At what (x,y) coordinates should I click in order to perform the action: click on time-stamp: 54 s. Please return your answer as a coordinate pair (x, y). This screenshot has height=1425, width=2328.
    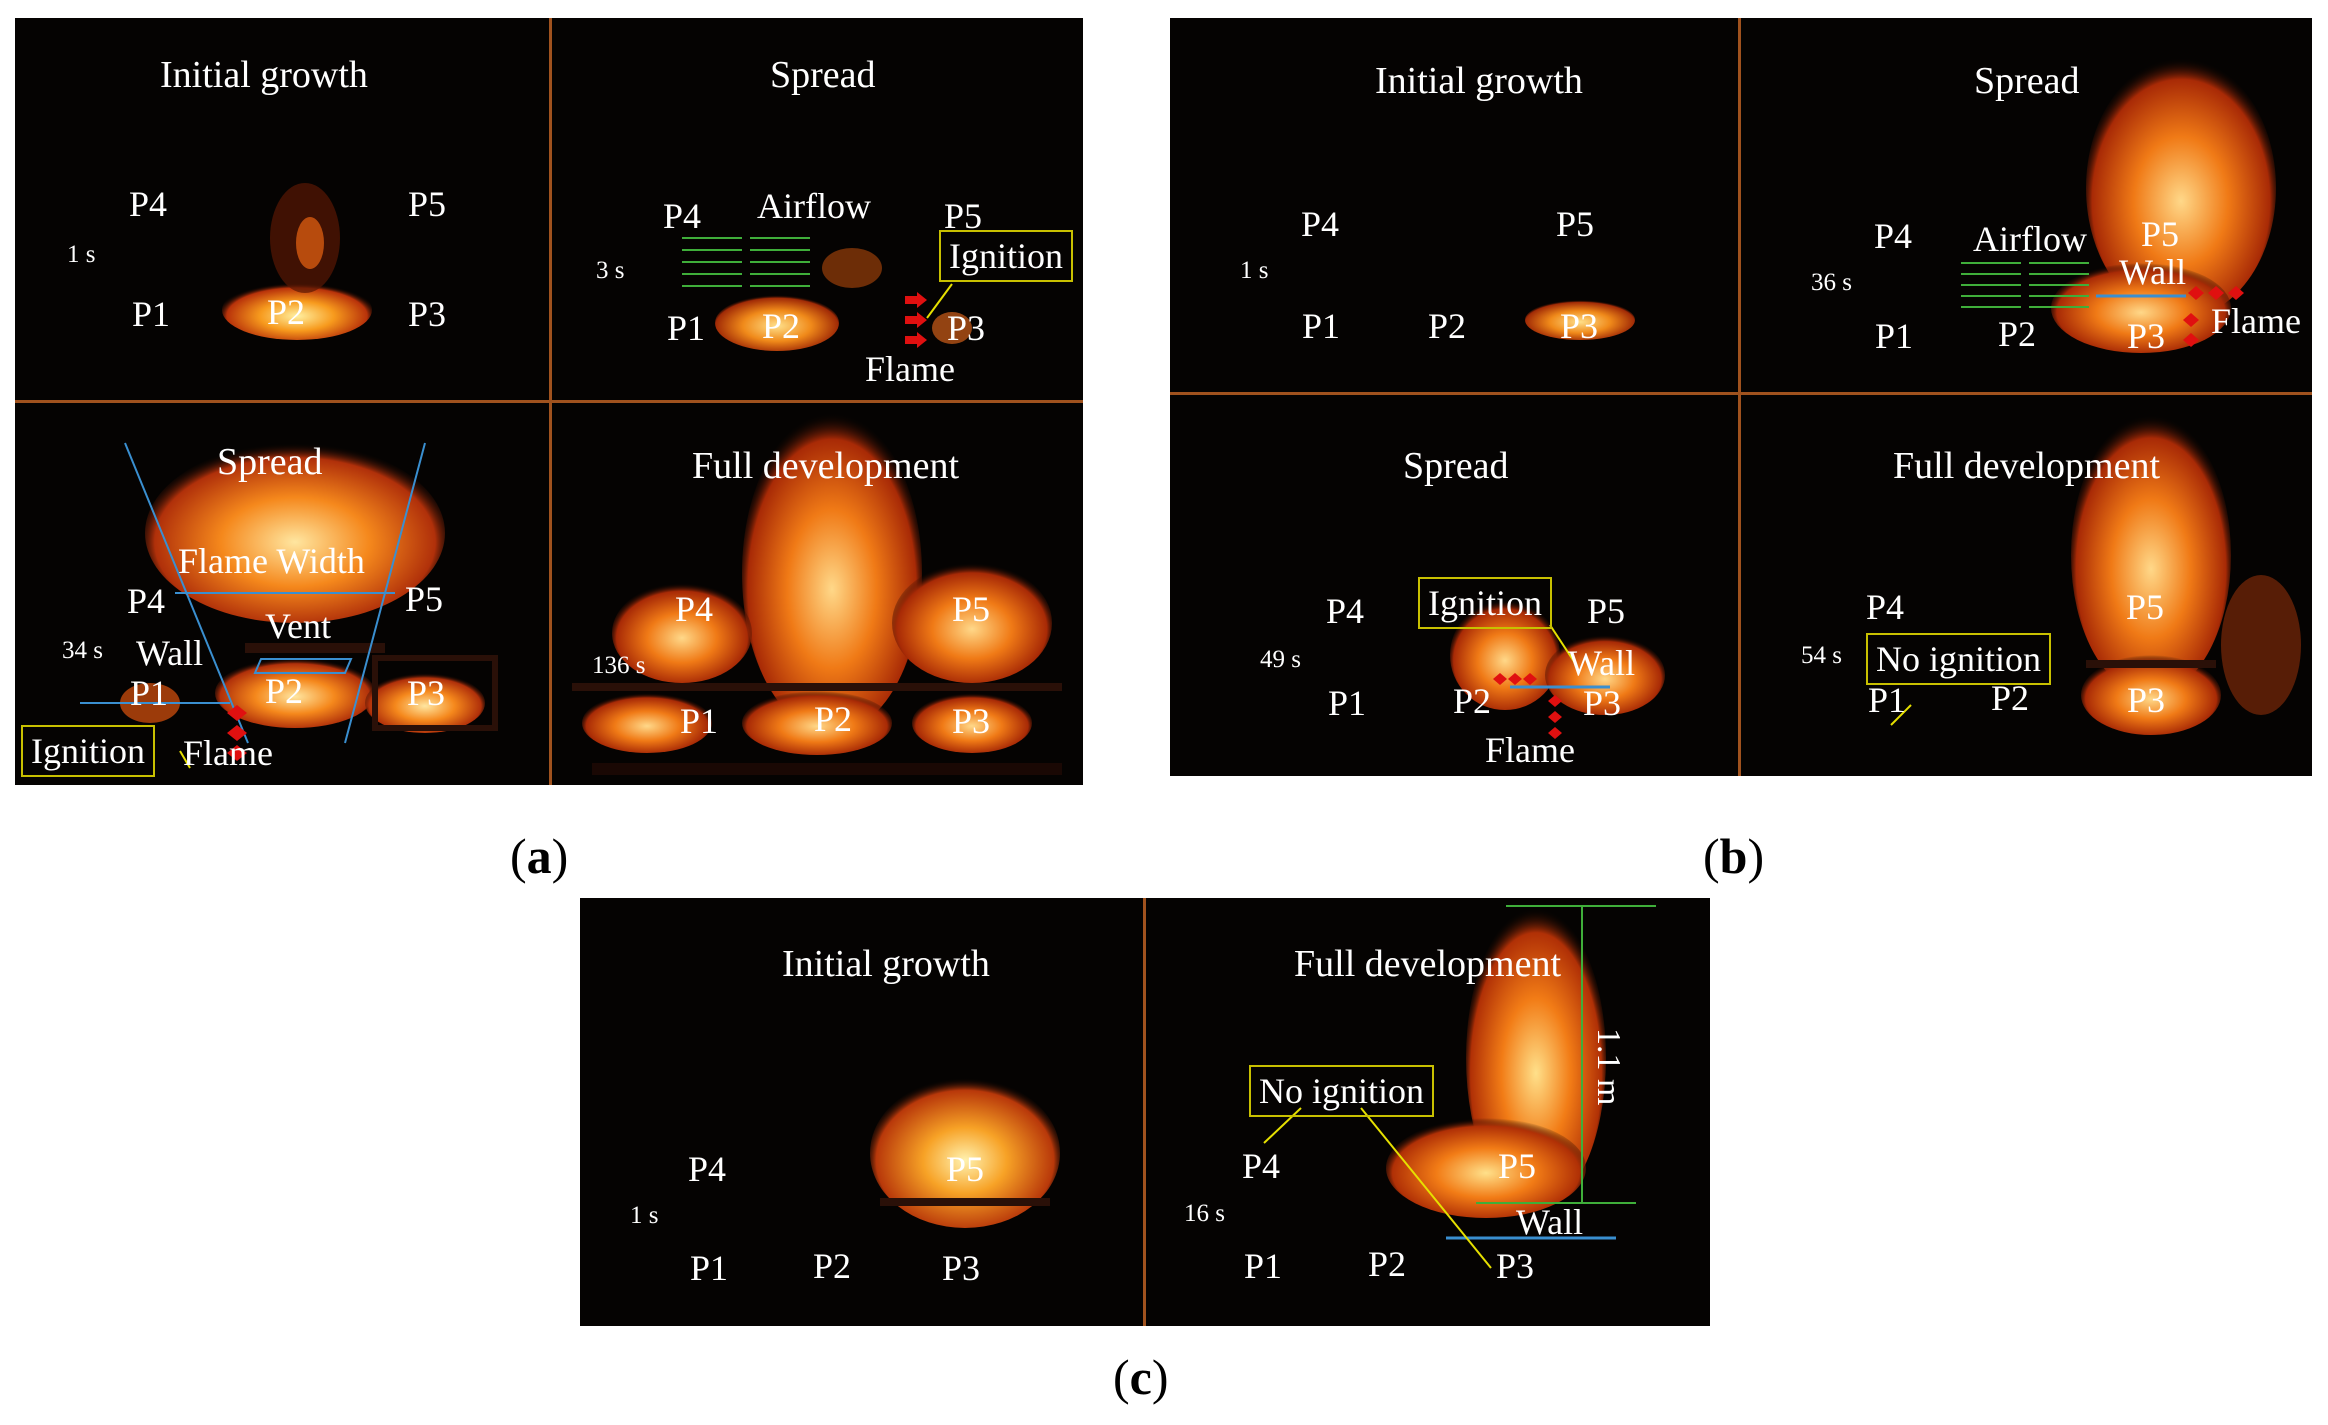
    Looking at the image, I should click on (1821, 655).